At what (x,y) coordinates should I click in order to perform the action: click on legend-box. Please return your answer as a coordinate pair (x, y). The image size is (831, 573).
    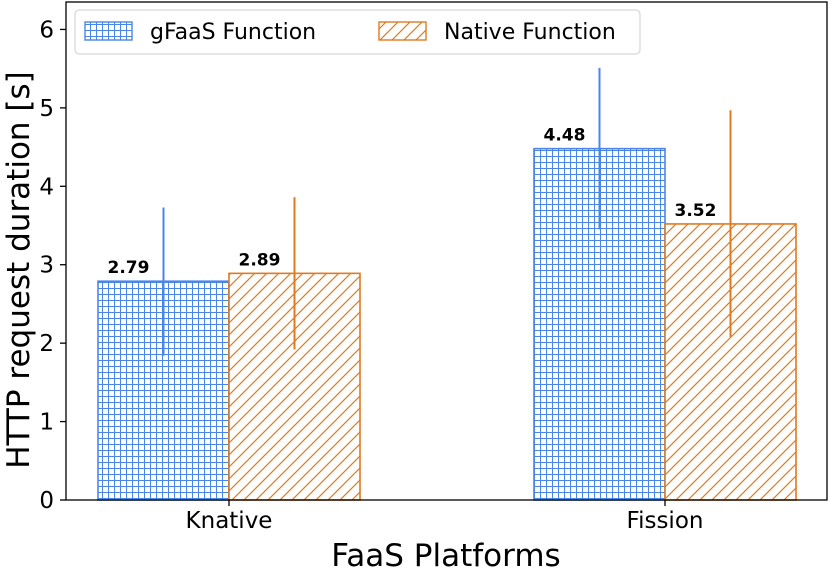
    Looking at the image, I should click on (357, 32).